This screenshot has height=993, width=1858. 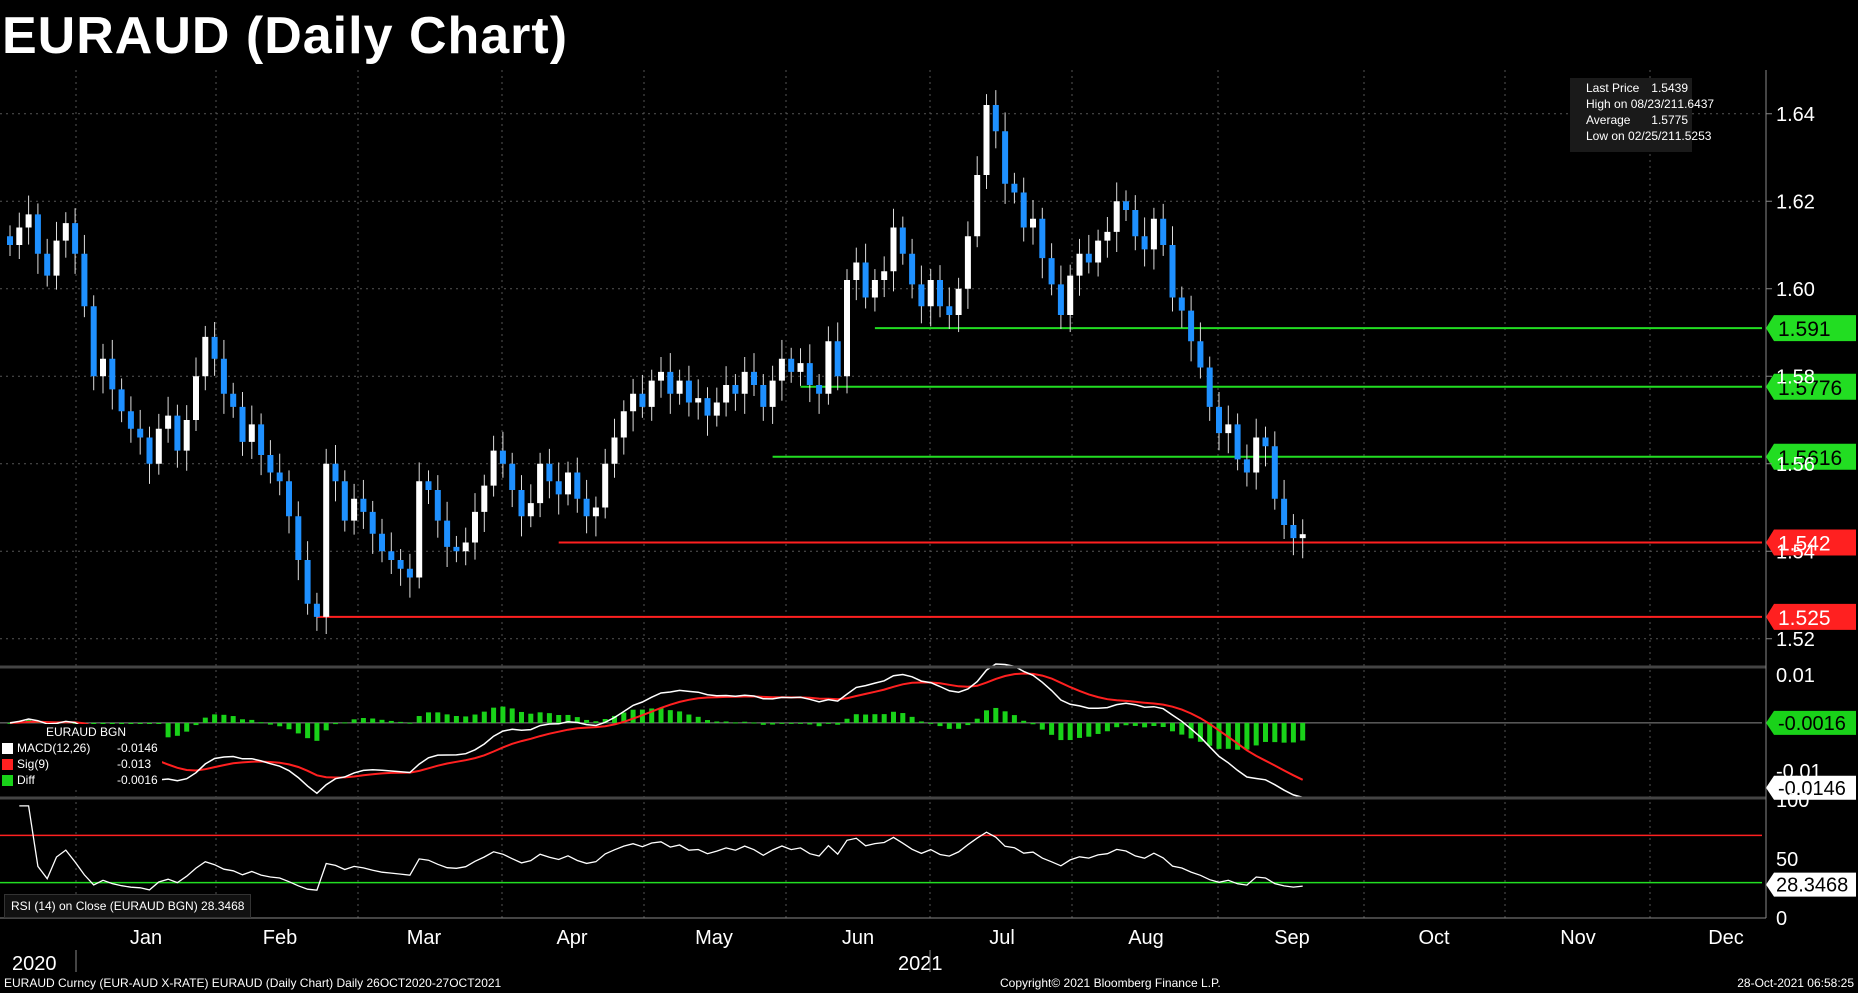 I want to click on macd-tag-text: -0.0146, so click(x=1812, y=789).